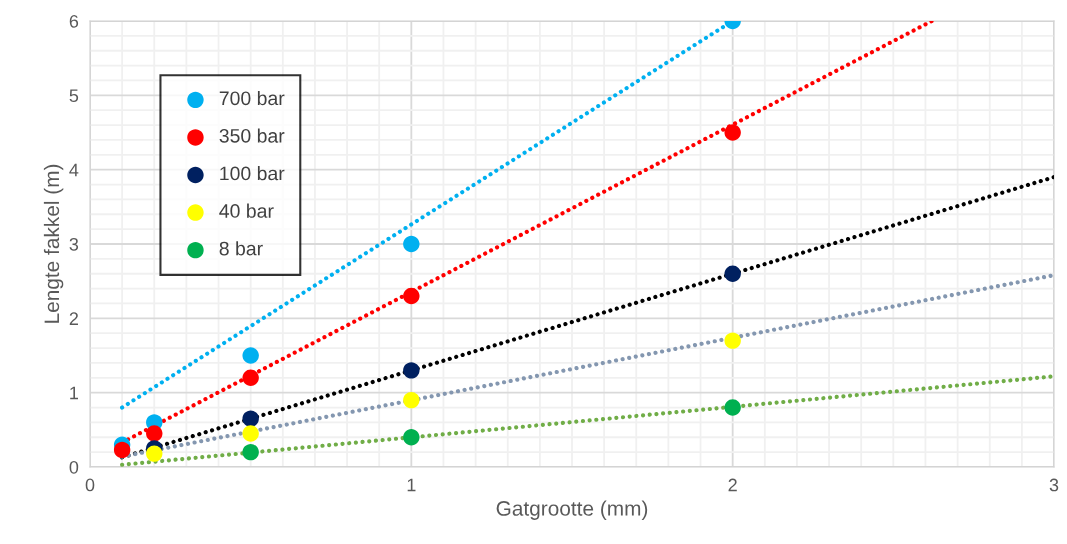 The image size is (1067, 544). I want to click on legend-label: 700 bar, so click(252, 98).